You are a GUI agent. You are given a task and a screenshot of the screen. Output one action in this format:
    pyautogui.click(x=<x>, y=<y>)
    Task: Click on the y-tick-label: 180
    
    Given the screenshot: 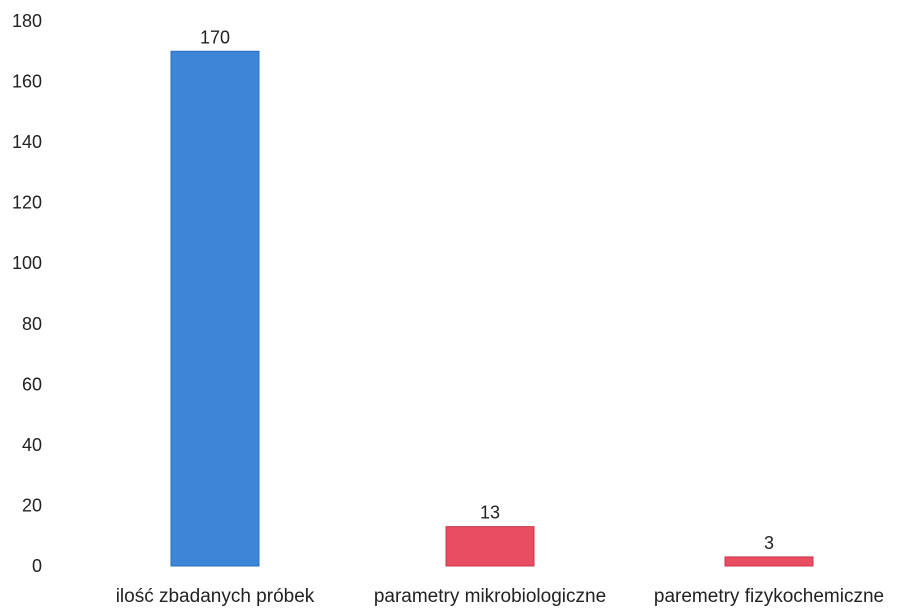 What is the action you would take?
    pyautogui.click(x=27, y=21)
    